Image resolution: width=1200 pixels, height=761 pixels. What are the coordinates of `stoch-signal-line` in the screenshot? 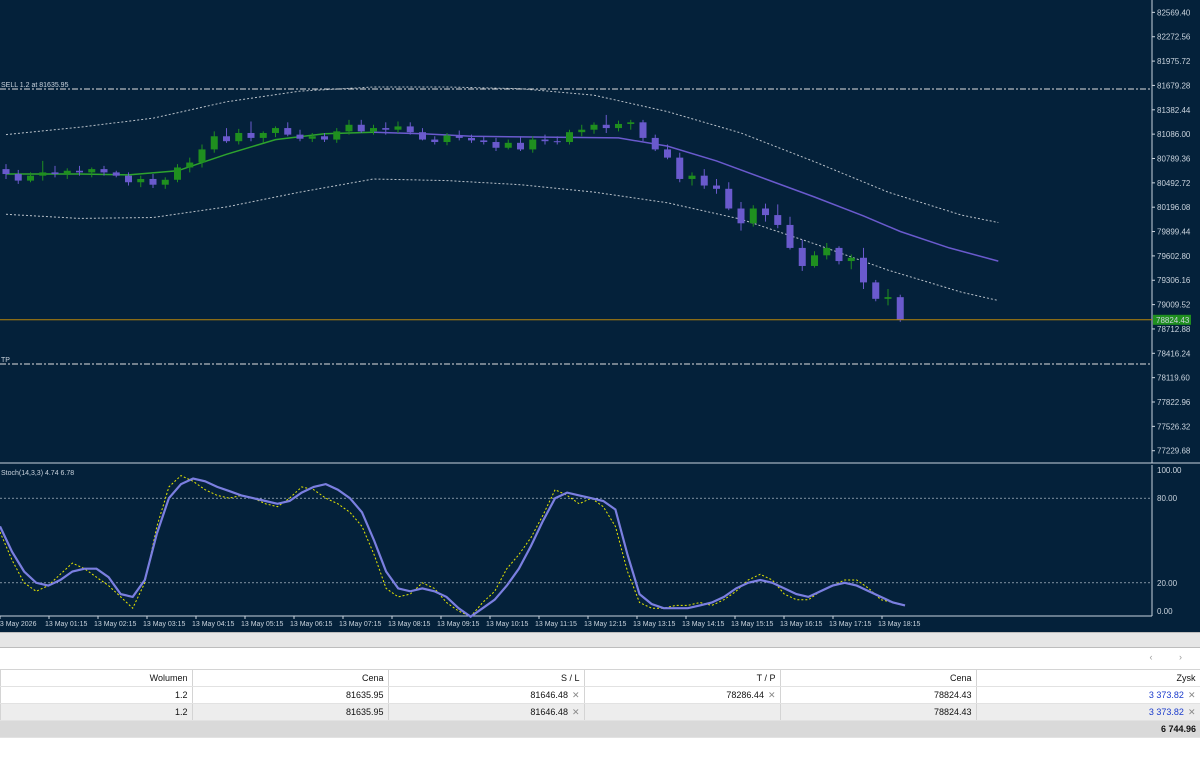 It's located at (453, 546).